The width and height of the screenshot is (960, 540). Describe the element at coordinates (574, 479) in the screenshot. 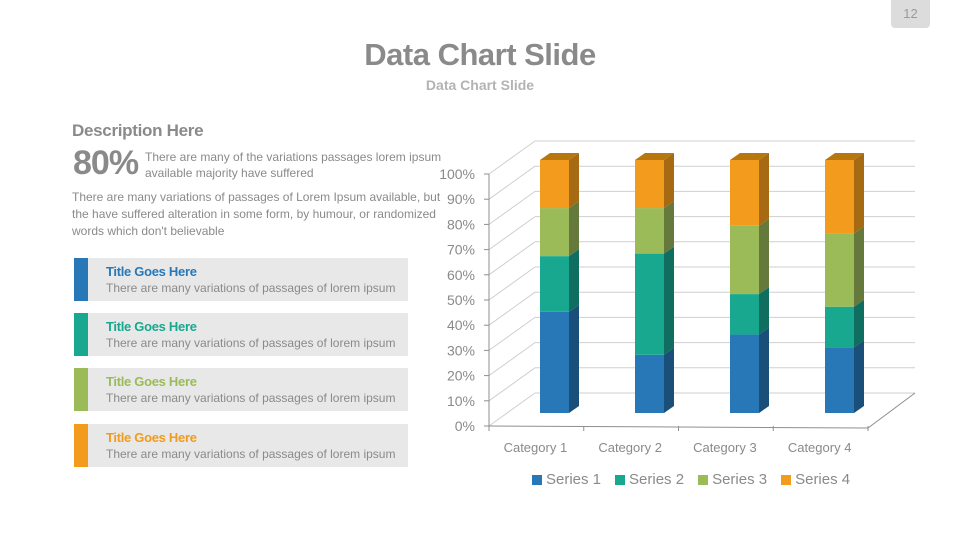

I see `legend-label: Series 1` at that location.